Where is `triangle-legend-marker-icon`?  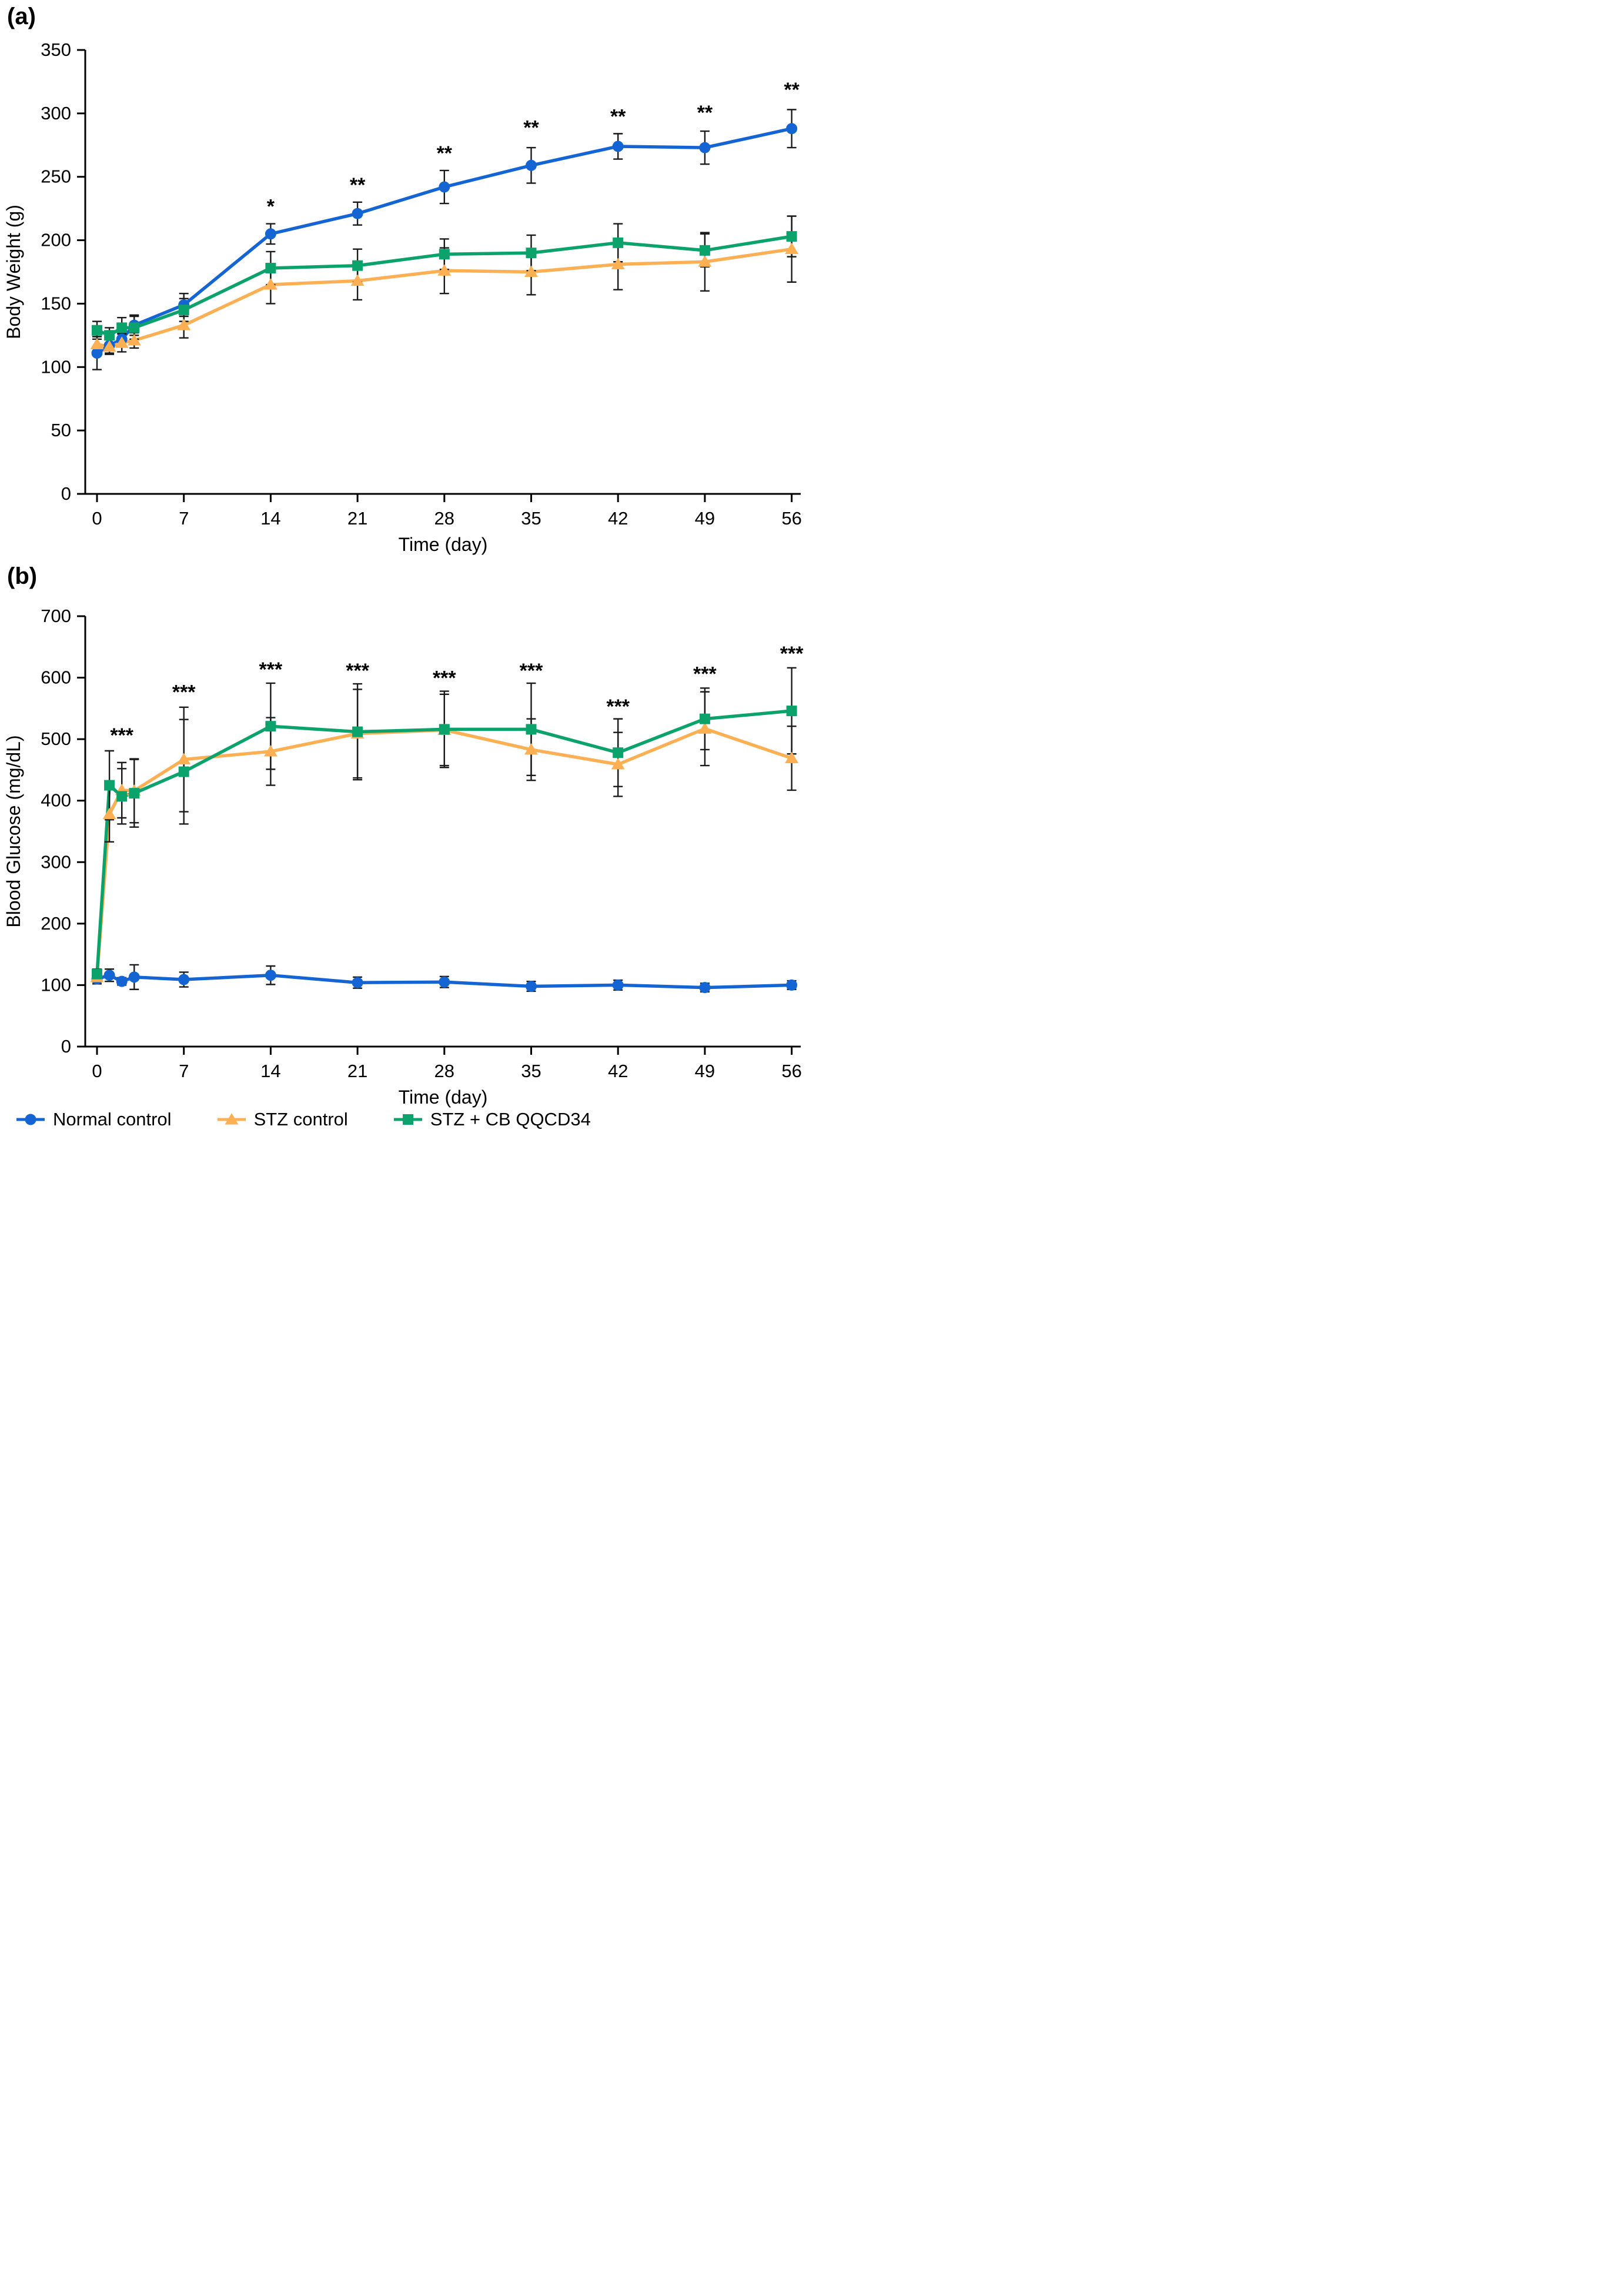 triangle-legend-marker-icon is located at coordinates (231, 1119).